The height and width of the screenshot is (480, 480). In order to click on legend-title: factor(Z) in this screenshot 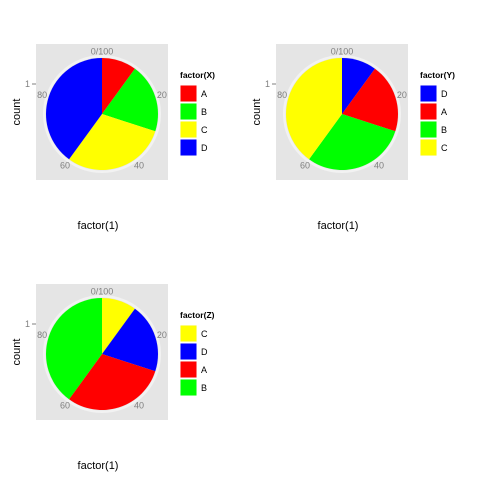, I will do `click(197, 315)`.